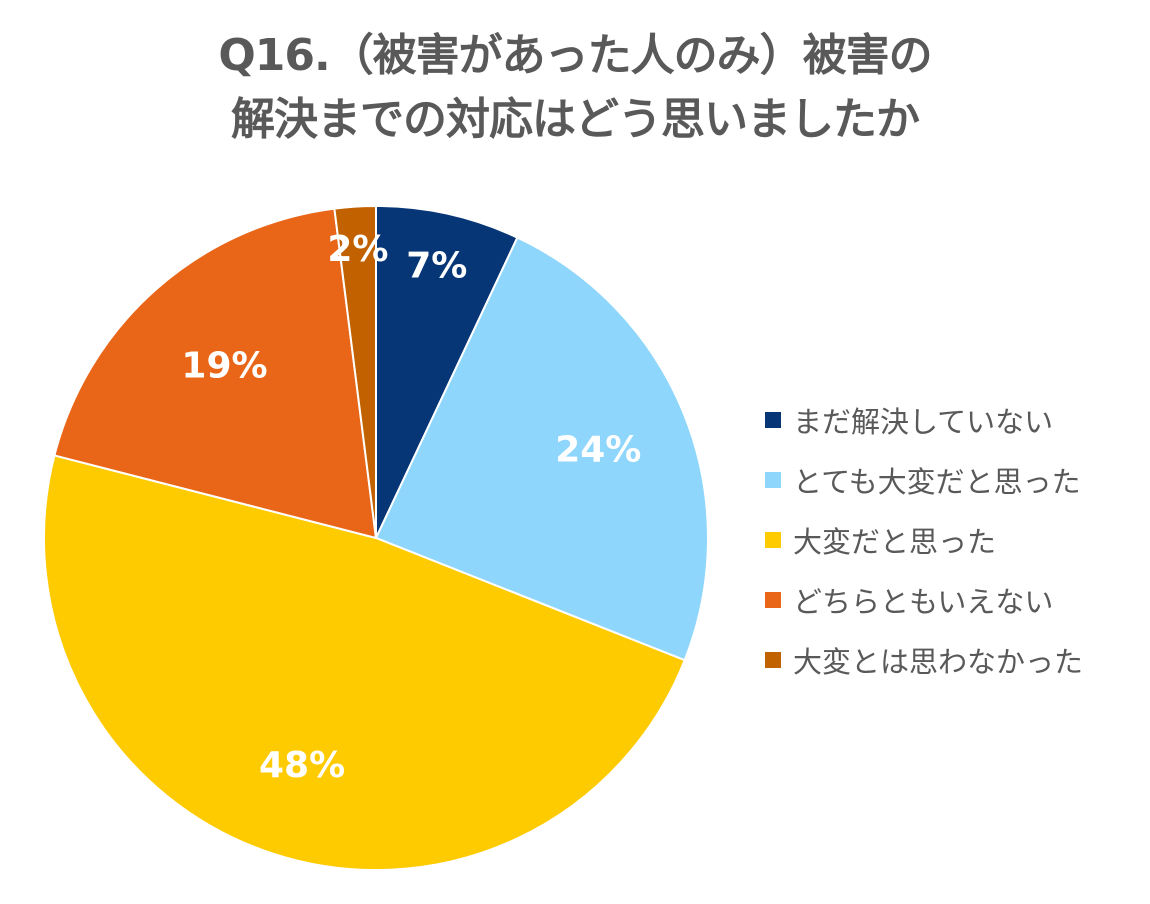 The height and width of the screenshot is (904, 1150). What do you see at coordinates (938, 662) in the screenshot?
I see `legend-label: 大変とは思わなかった` at bounding box center [938, 662].